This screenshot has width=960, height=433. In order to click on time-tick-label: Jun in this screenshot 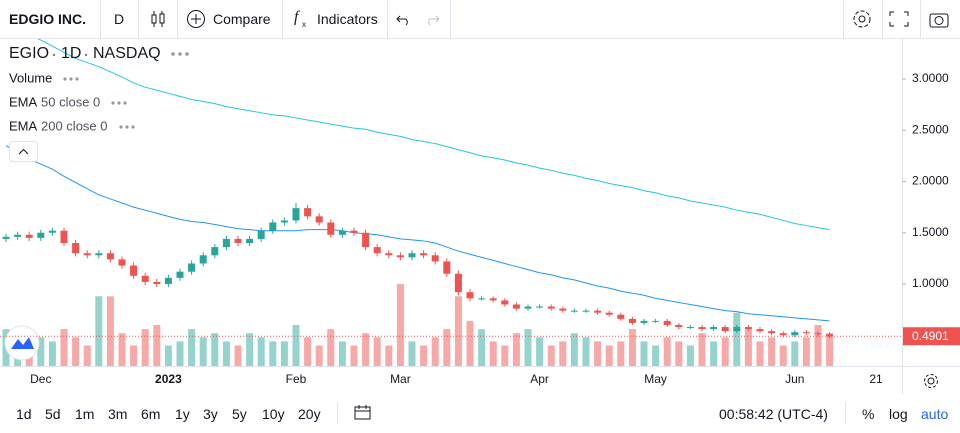, I will do `click(794, 379)`.